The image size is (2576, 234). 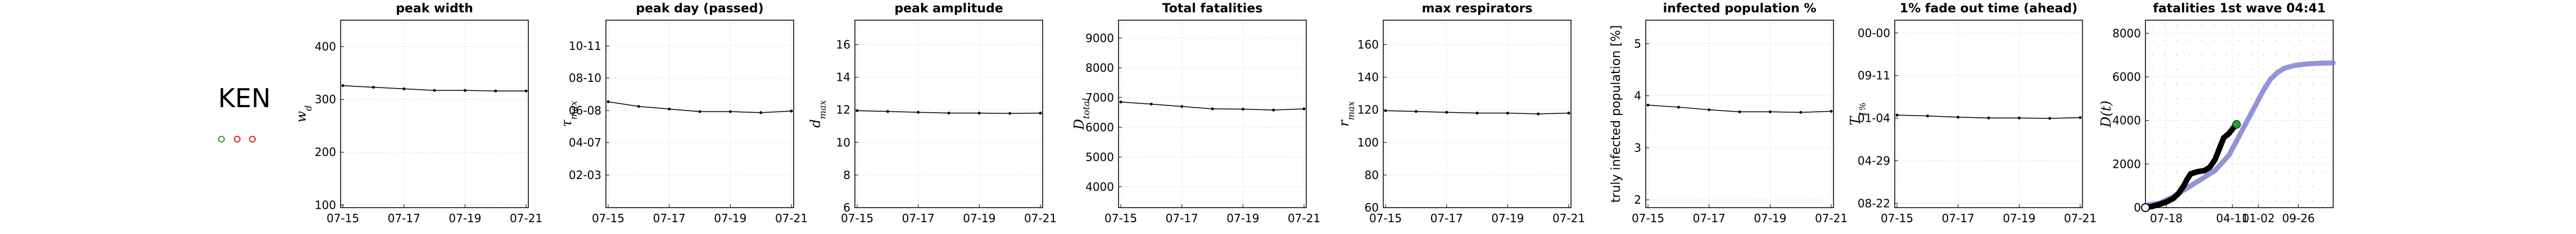 I want to click on x-tick-label: 01-02, so click(x=2258, y=218).